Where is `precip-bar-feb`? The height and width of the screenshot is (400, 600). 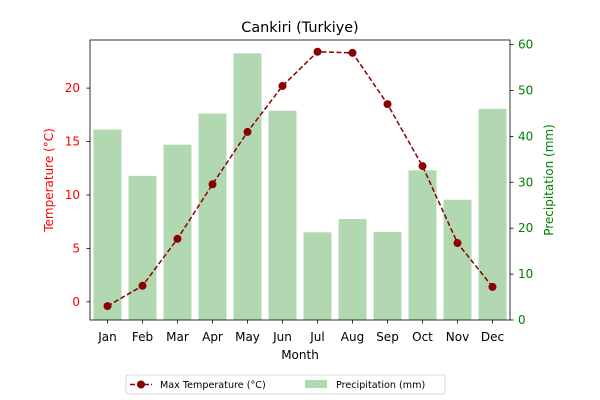
precip-bar-feb is located at coordinates (142, 247).